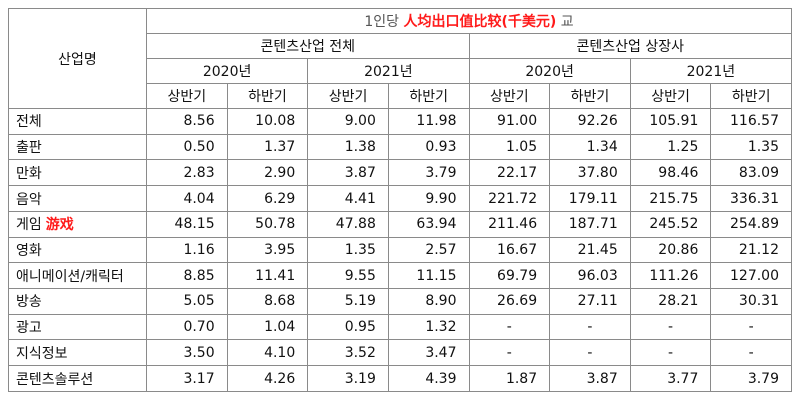 Image resolution: width=800 pixels, height=400 pixels. What do you see at coordinates (751, 173) in the screenshot?
I see `value-cell: 83.09` at bounding box center [751, 173].